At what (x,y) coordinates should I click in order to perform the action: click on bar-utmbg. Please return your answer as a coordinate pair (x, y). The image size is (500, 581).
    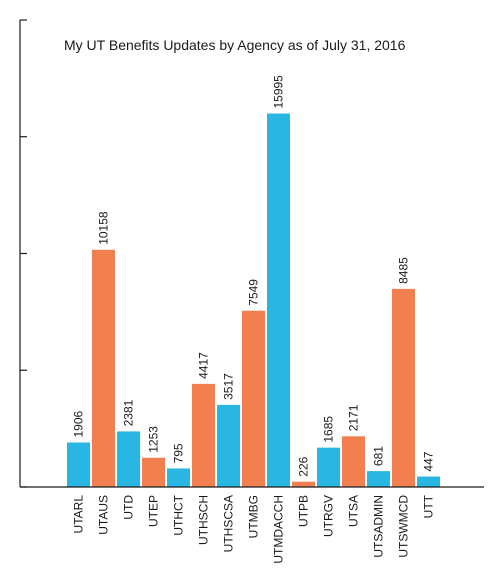
    Looking at the image, I should click on (253, 398).